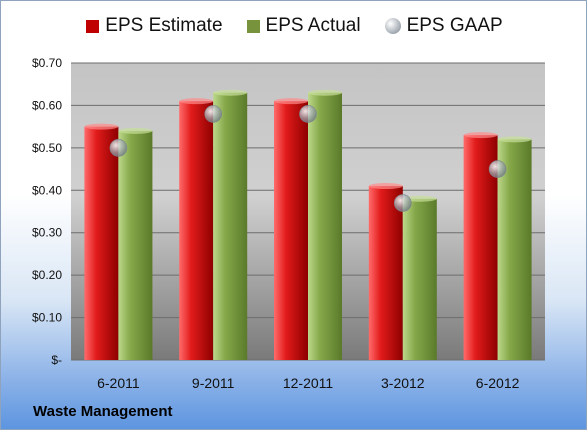 The width and height of the screenshot is (587, 431). I want to click on legend-item-estimate: EPS Estimate, so click(154, 26).